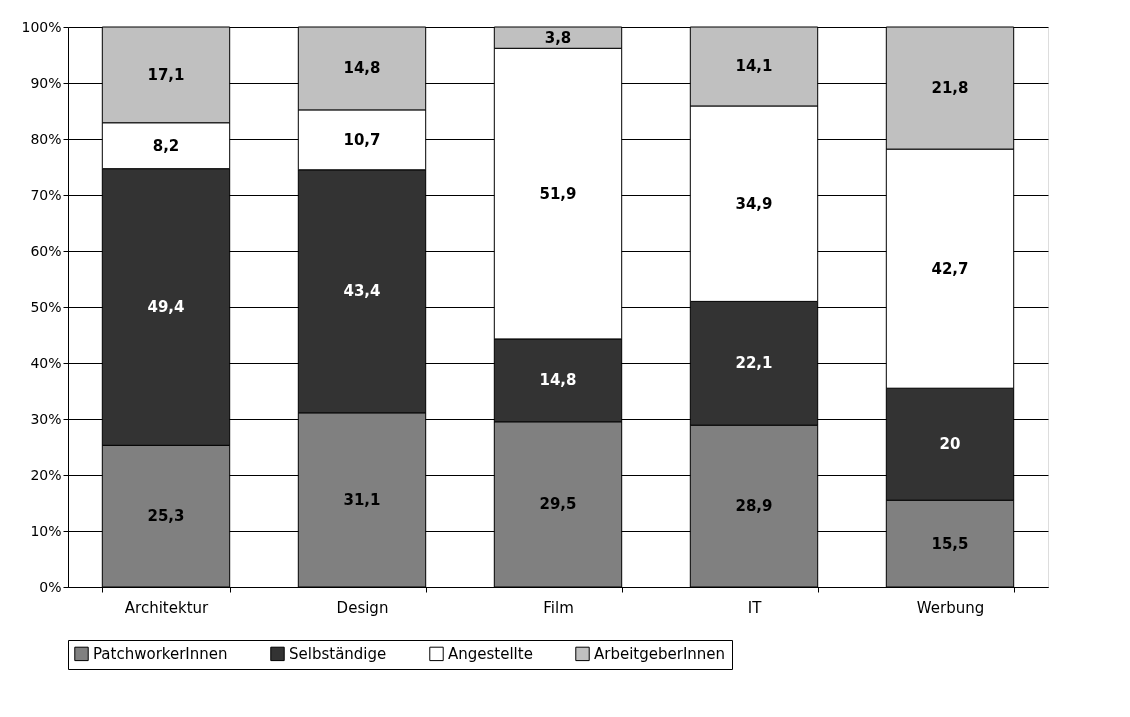 This screenshot has height=717, width=1130. What do you see at coordinates (362, 139) in the screenshot?
I see `data-label: 10,7` at bounding box center [362, 139].